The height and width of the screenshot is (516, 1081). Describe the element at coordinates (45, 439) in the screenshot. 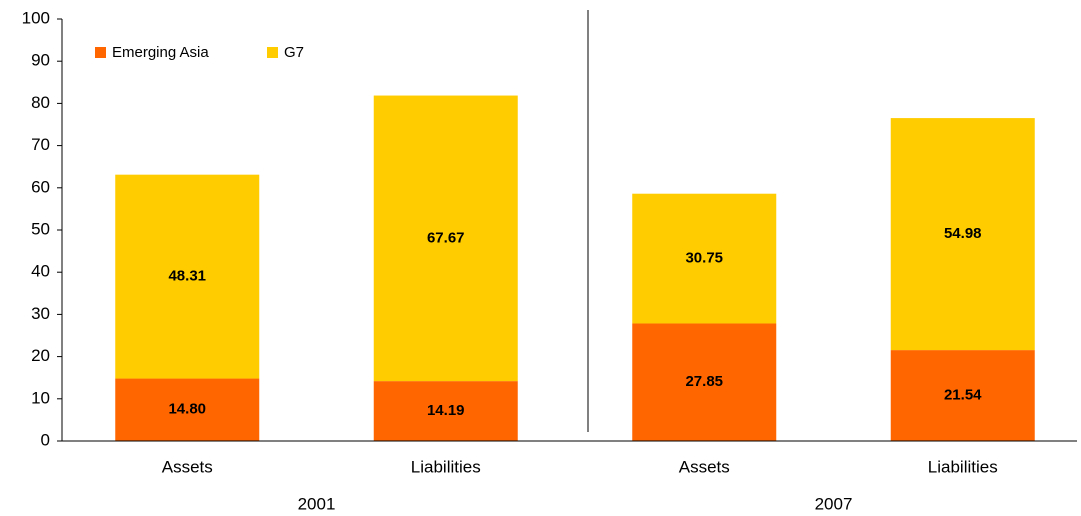

I see `y-tick-label: 0` at that location.